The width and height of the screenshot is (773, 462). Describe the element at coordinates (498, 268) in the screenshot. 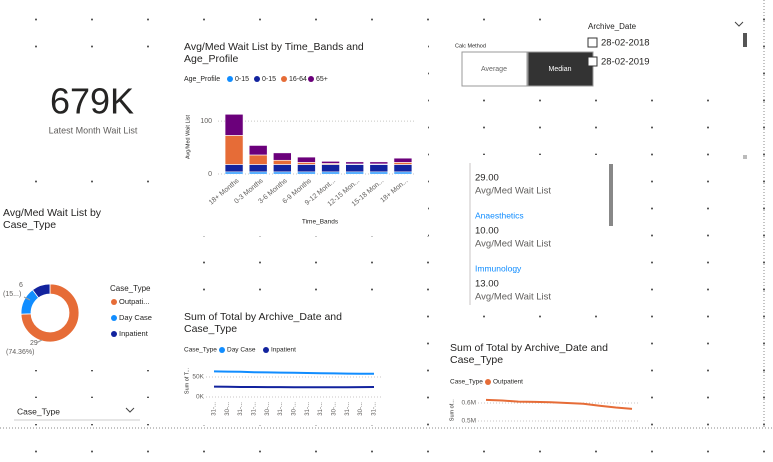

I see `item-name: Immunology` at that location.